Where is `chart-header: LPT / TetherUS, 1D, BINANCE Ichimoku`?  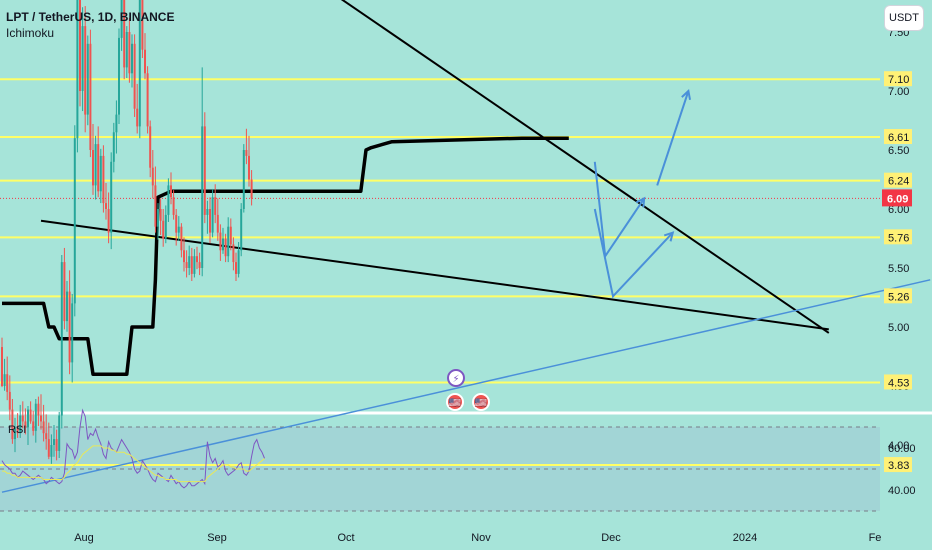 chart-header: LPT / TetherUS, 1D, BINANCE Ichimoku is located at coordinates (90, 25).